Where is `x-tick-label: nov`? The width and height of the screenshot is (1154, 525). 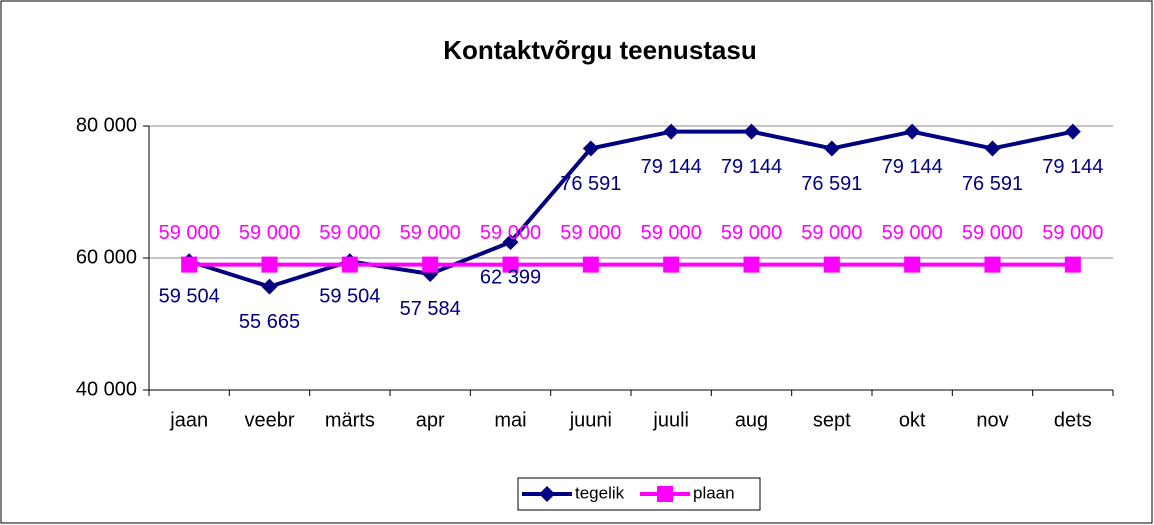 x-tick-label: nov is located at coordinates (992, 420).